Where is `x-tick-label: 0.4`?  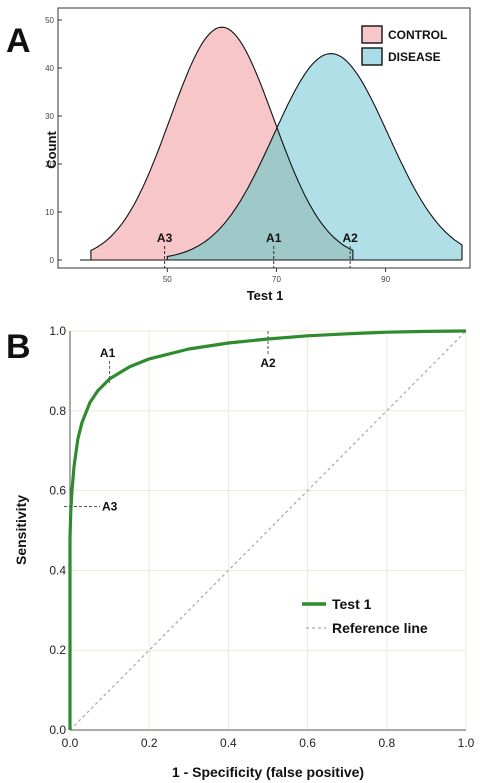
x-tick-label: 0.4 is located at coordinates (228, 743).